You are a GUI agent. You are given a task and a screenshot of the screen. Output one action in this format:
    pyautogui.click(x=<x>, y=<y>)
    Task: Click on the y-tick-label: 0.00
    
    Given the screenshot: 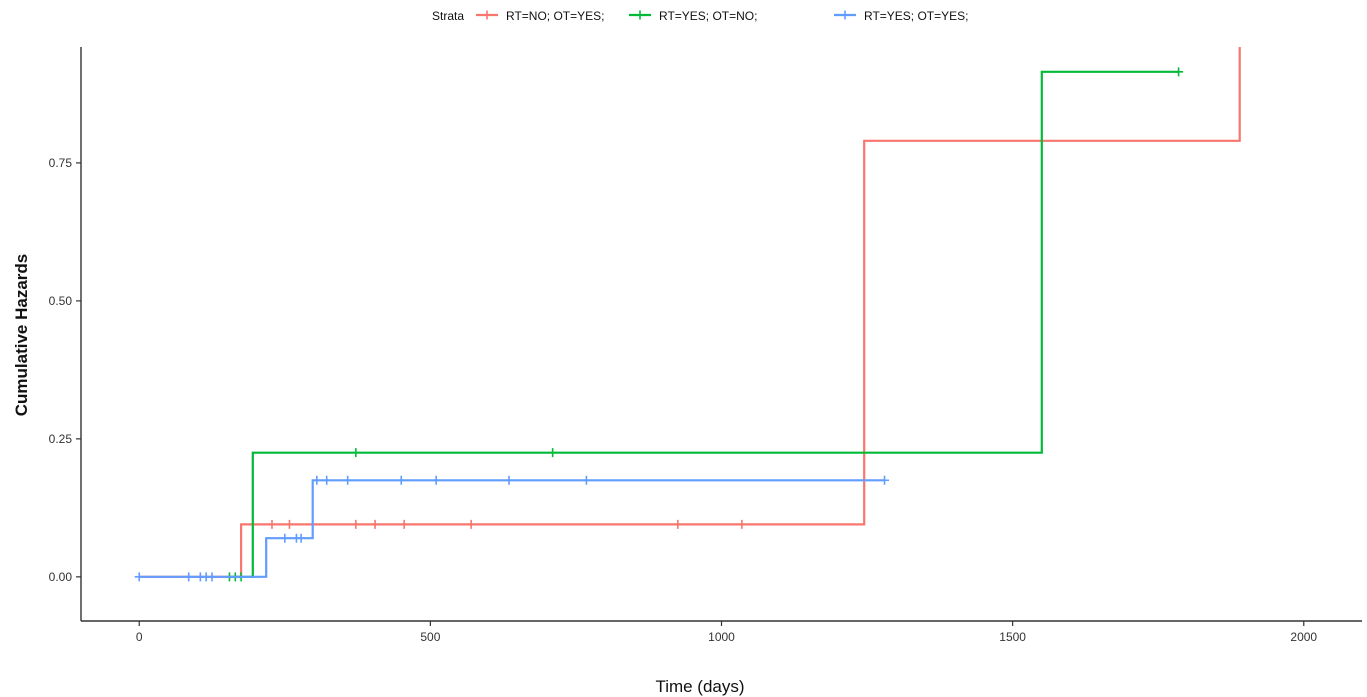 What is the action you would take?
    pyautogui.click(x=61, y=577)
    